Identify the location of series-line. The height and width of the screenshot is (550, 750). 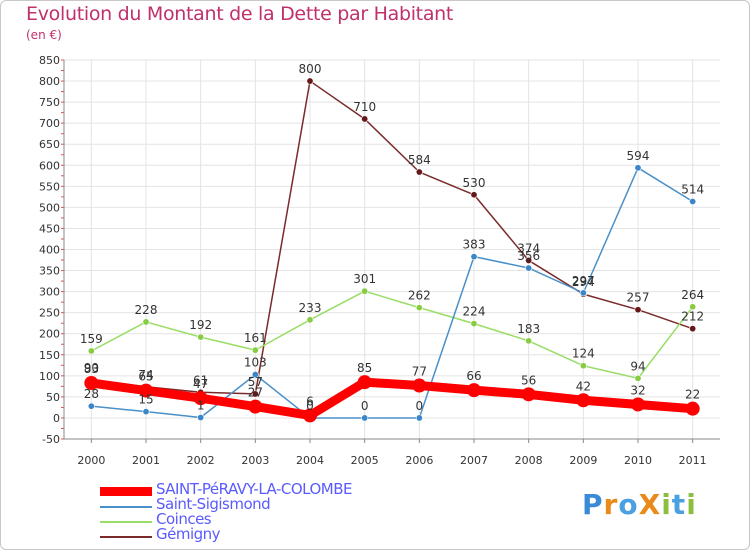
(392, 398).